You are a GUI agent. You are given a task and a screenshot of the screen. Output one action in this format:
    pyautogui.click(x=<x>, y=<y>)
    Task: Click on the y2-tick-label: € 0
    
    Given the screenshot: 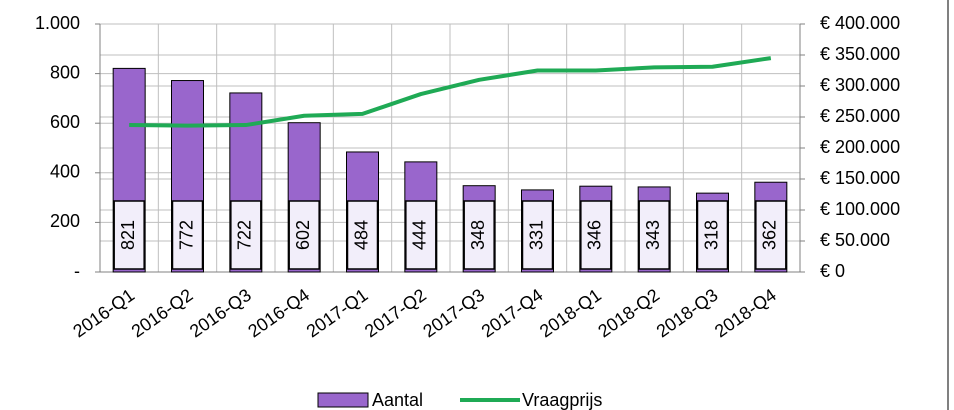 What is the action you would take?
    pyautogui.click(x=832, y=271)
    